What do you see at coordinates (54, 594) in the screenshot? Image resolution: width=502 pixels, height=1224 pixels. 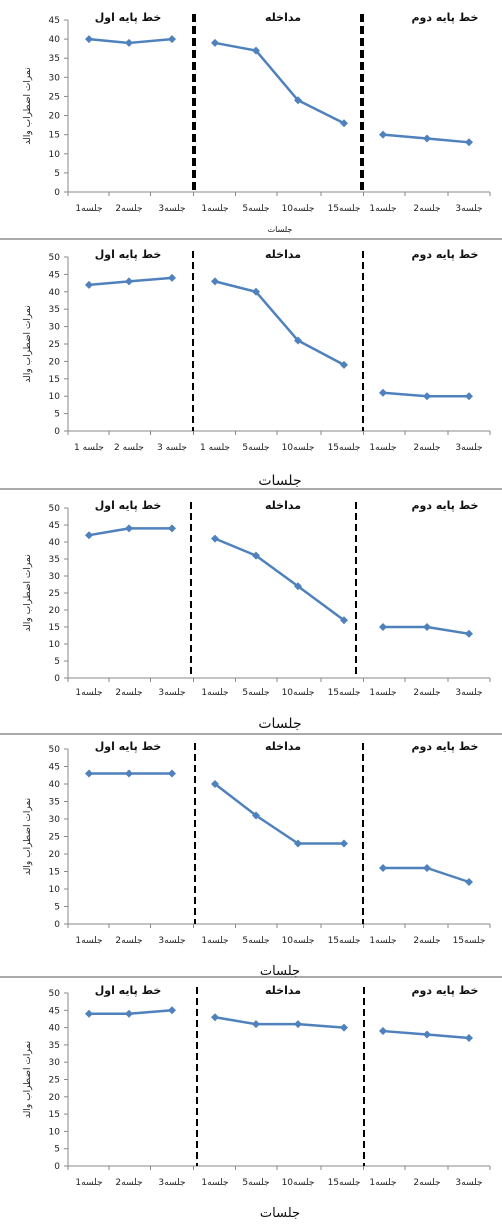 I see `y-tick-label: 25` at bounding box center [54, 594].